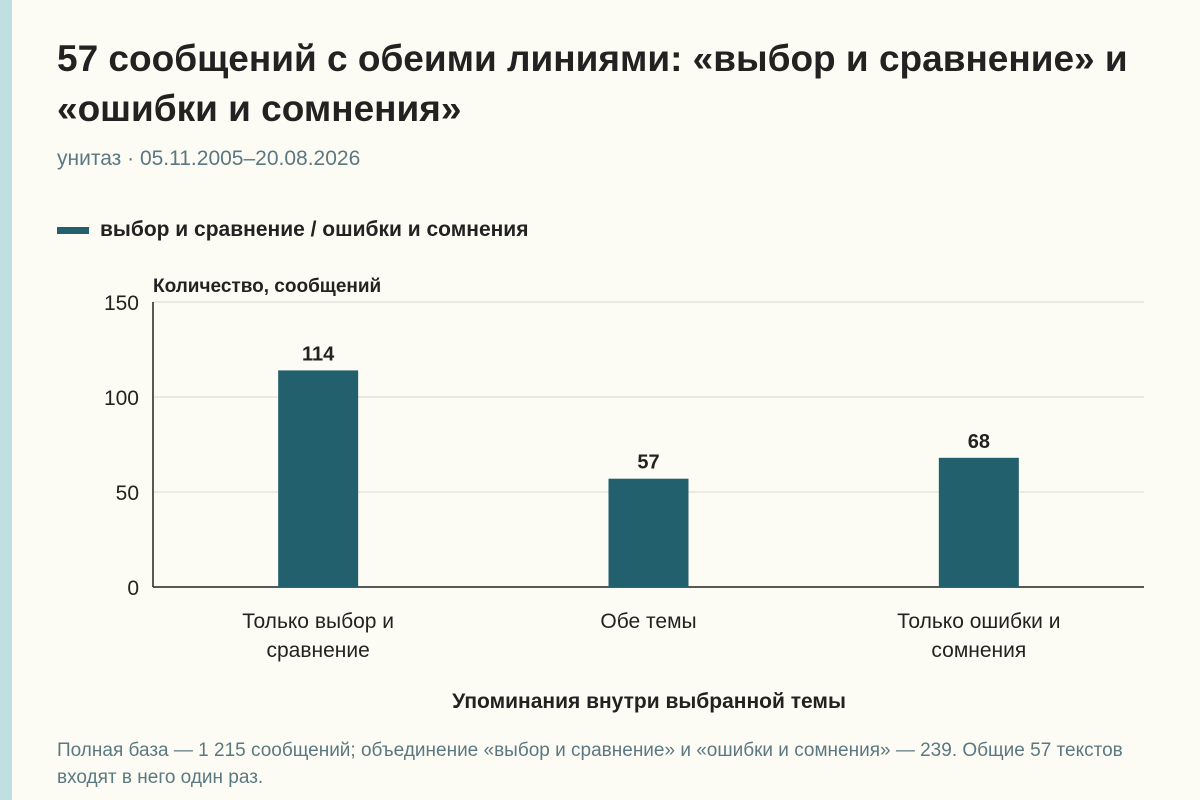  What do you see at coordinates (121, 398) in the screenshot?
I see `y-tick-label: 100` at bounding box center [121, 398].